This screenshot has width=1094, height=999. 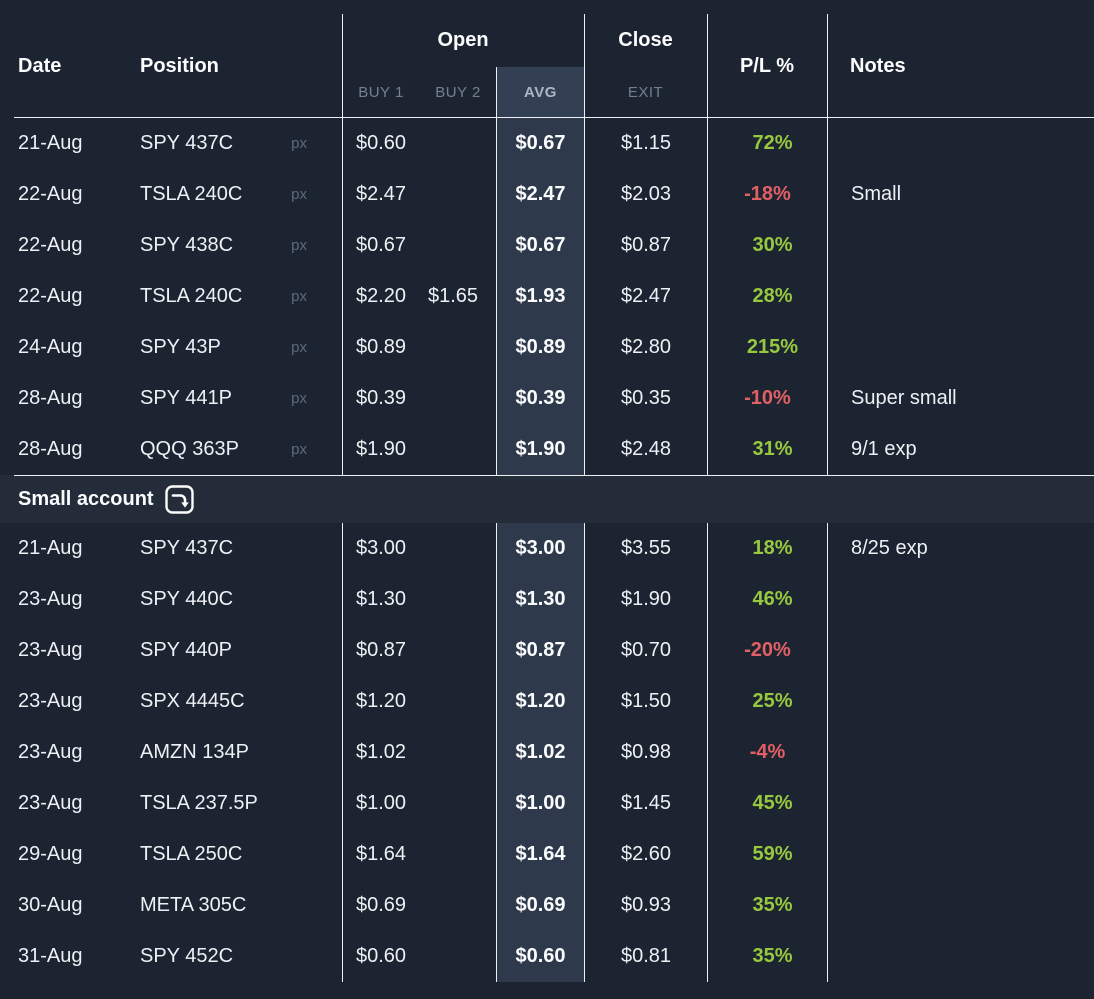 What do you see at coordinates (767, 347) in the screenshot?
I see `cell-pl: 215%` at bounding box center [767, 347].